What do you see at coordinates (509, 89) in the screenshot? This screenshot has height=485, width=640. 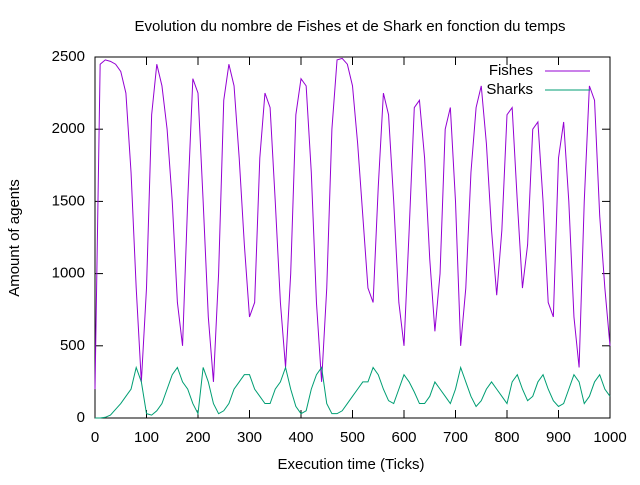 I see `legend-label: Sharks` at bounding box center [509, 89].